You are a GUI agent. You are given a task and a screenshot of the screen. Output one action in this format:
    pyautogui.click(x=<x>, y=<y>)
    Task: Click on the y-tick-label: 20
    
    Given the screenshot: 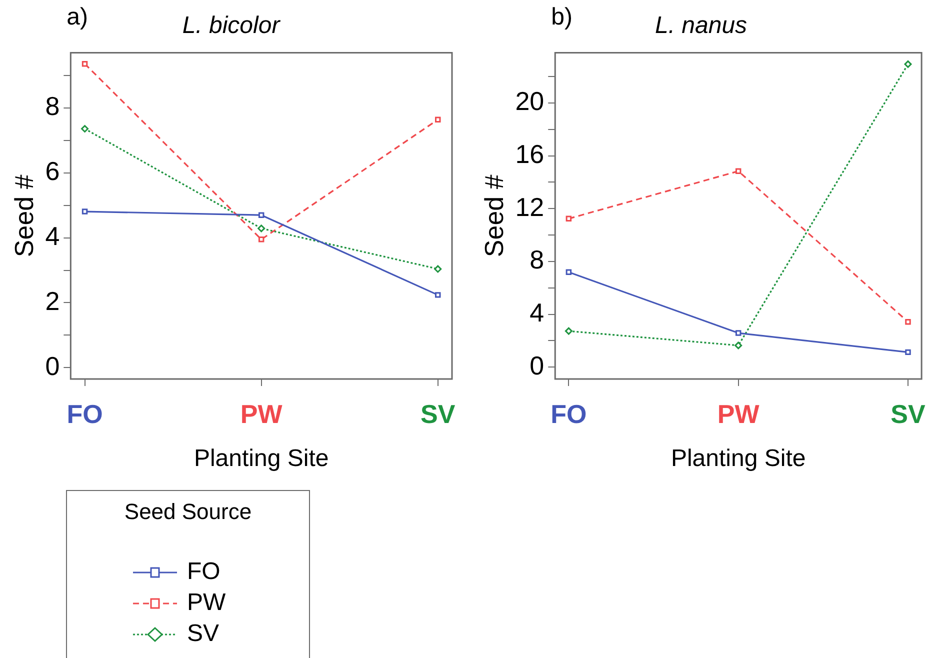 What is the action you would take?
    pyautogui.click(x=529, y=101)
    